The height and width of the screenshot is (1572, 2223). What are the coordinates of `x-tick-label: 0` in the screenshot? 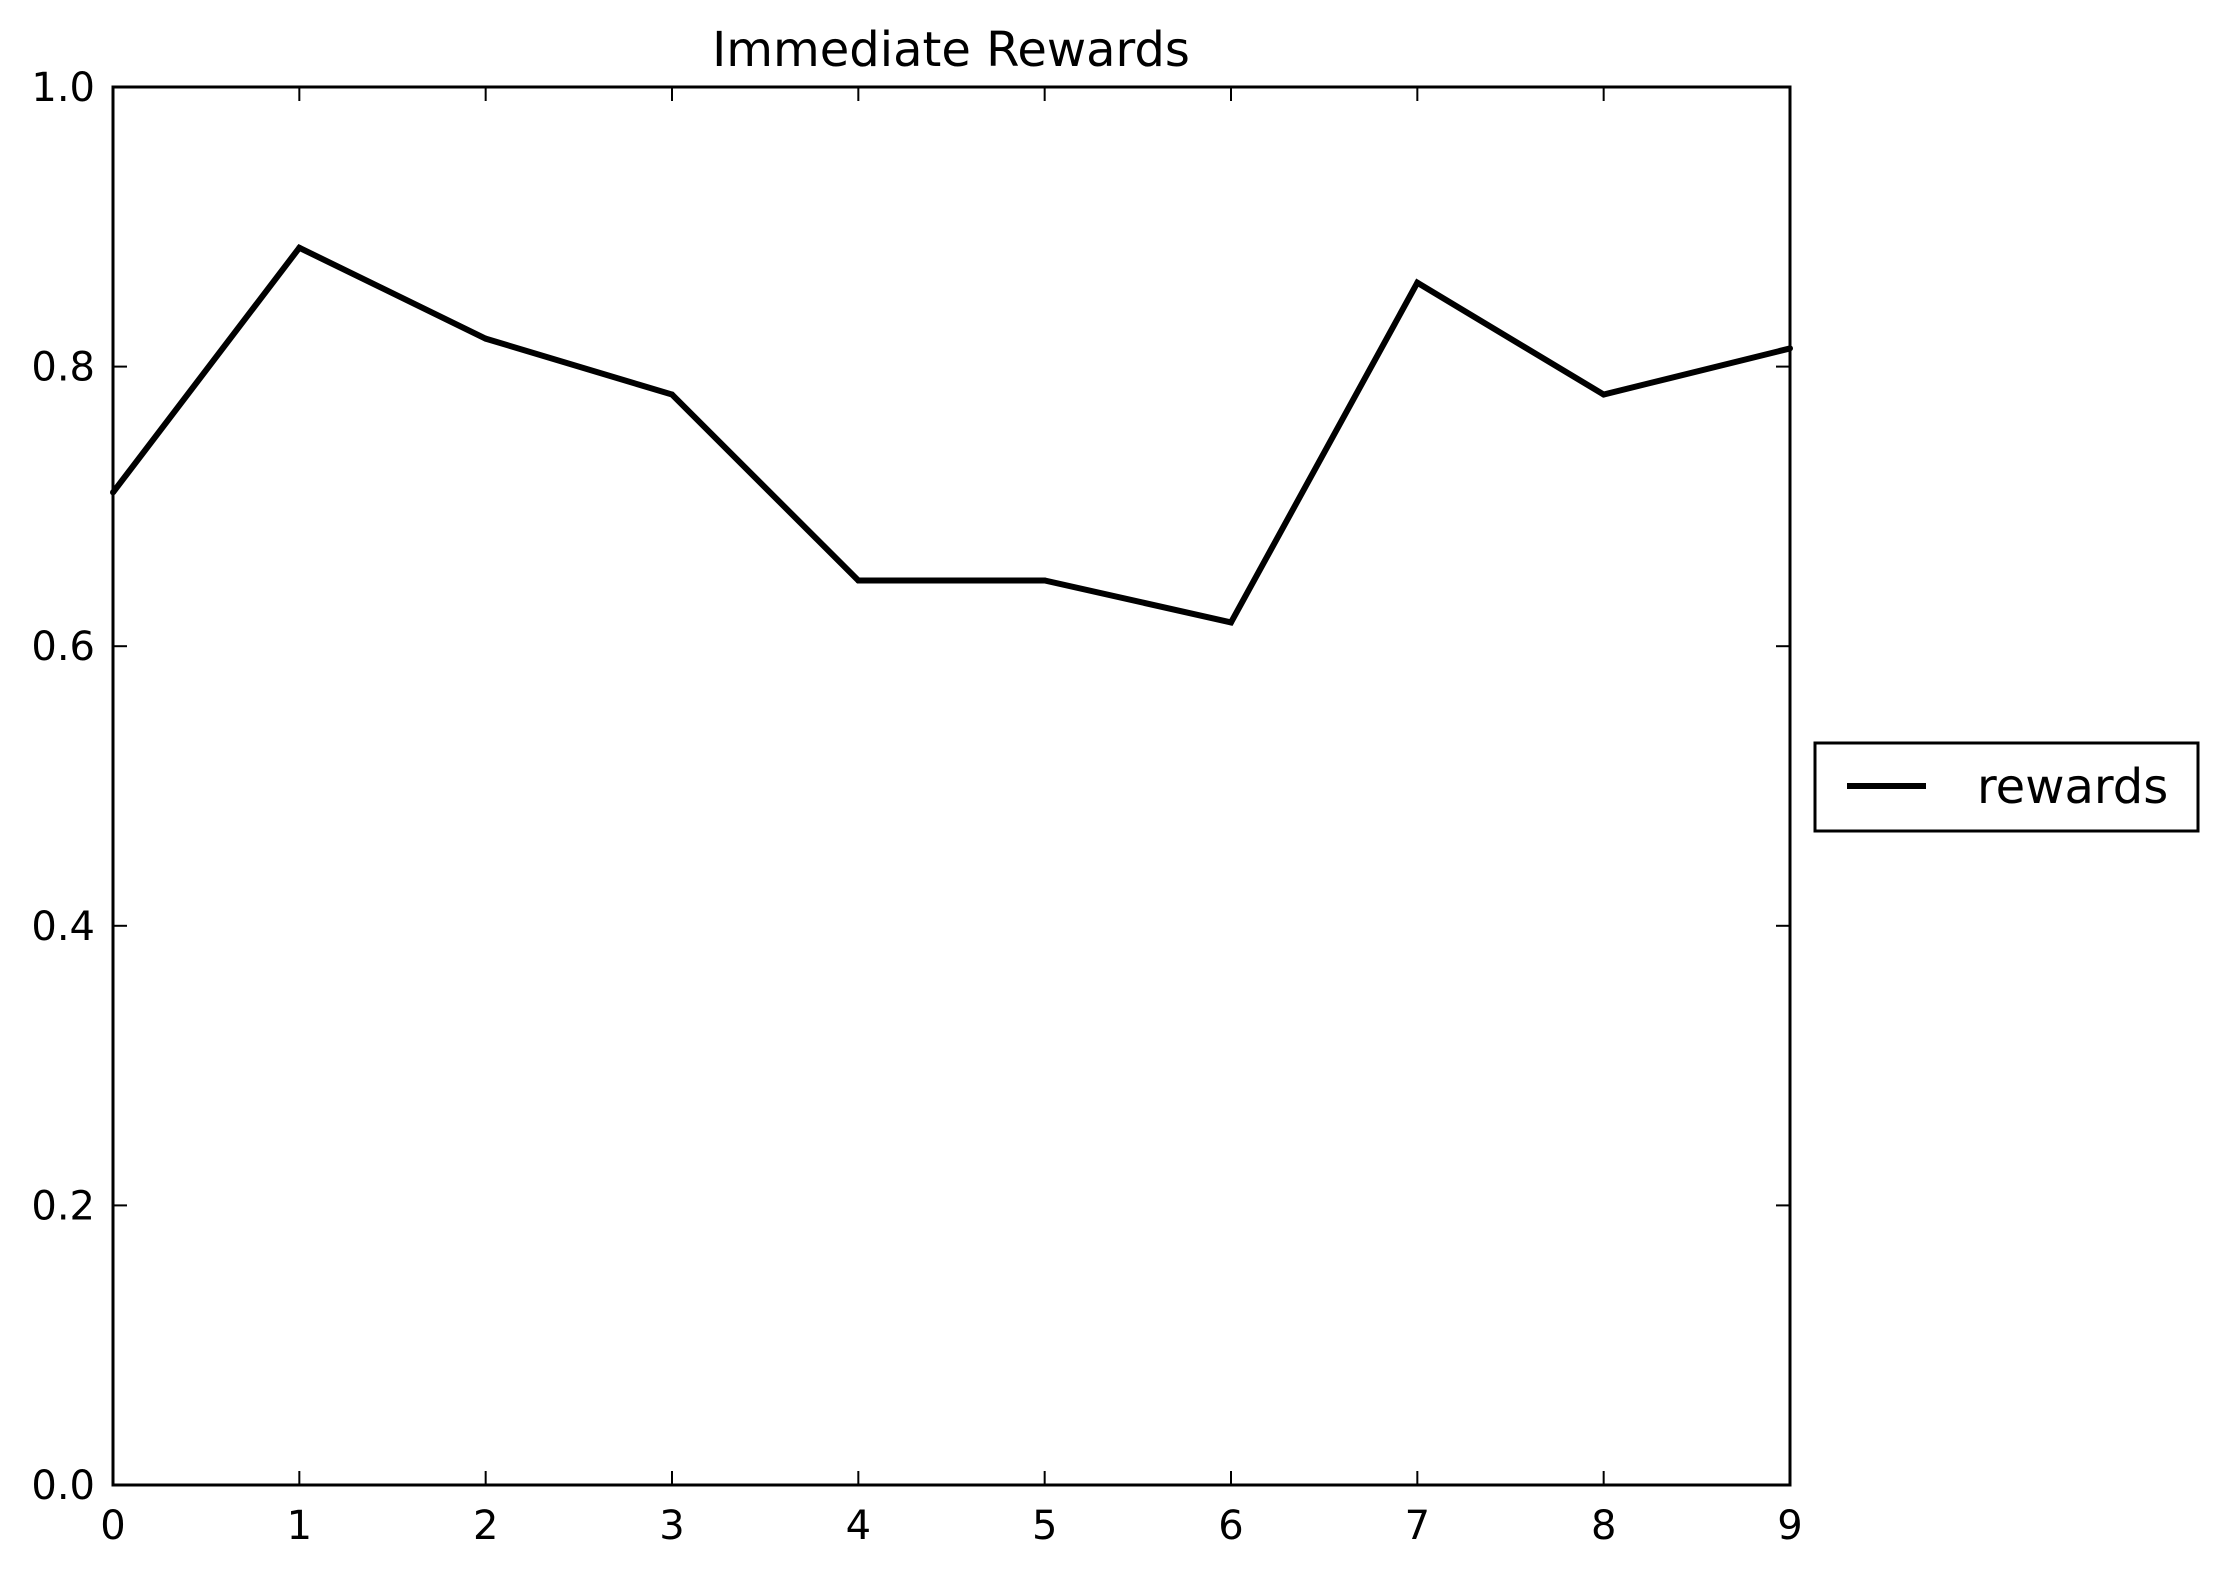 It's located at (112, 1526).